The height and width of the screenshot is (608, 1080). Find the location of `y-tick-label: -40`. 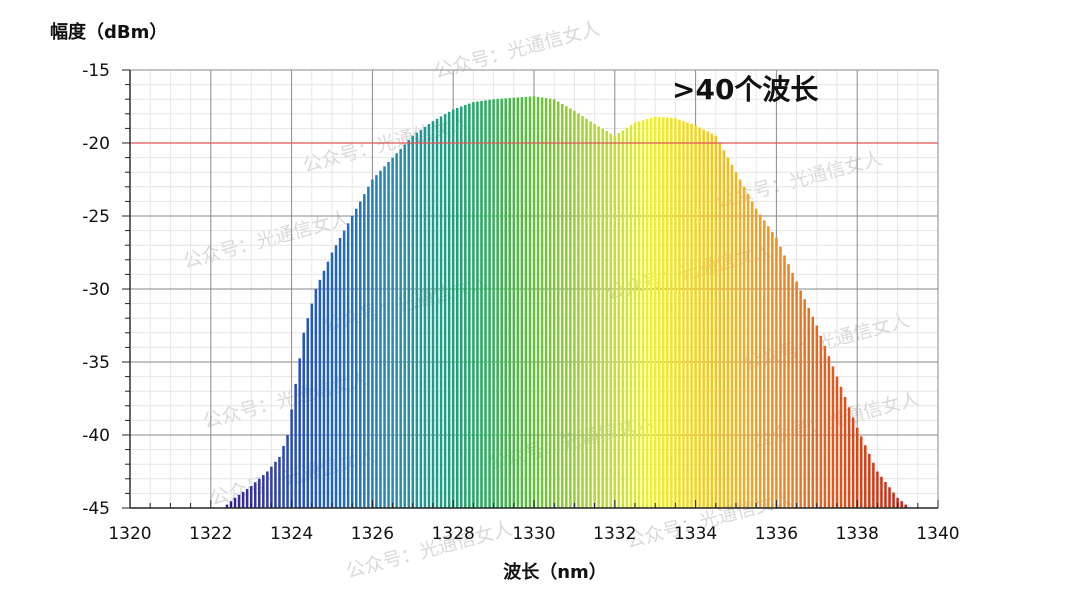

y-tick-label: -40 is located at coordinates (96, 436).